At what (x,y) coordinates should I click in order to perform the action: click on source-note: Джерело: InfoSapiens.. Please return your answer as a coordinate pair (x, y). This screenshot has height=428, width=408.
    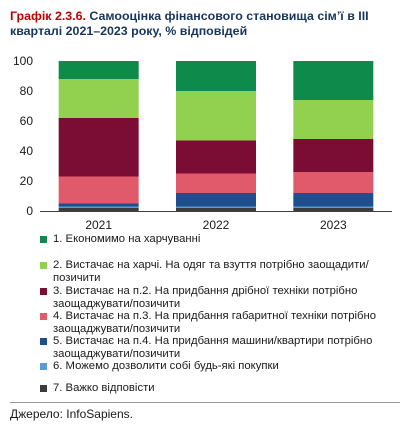
    Looking at the image, I should click on (71, 414).